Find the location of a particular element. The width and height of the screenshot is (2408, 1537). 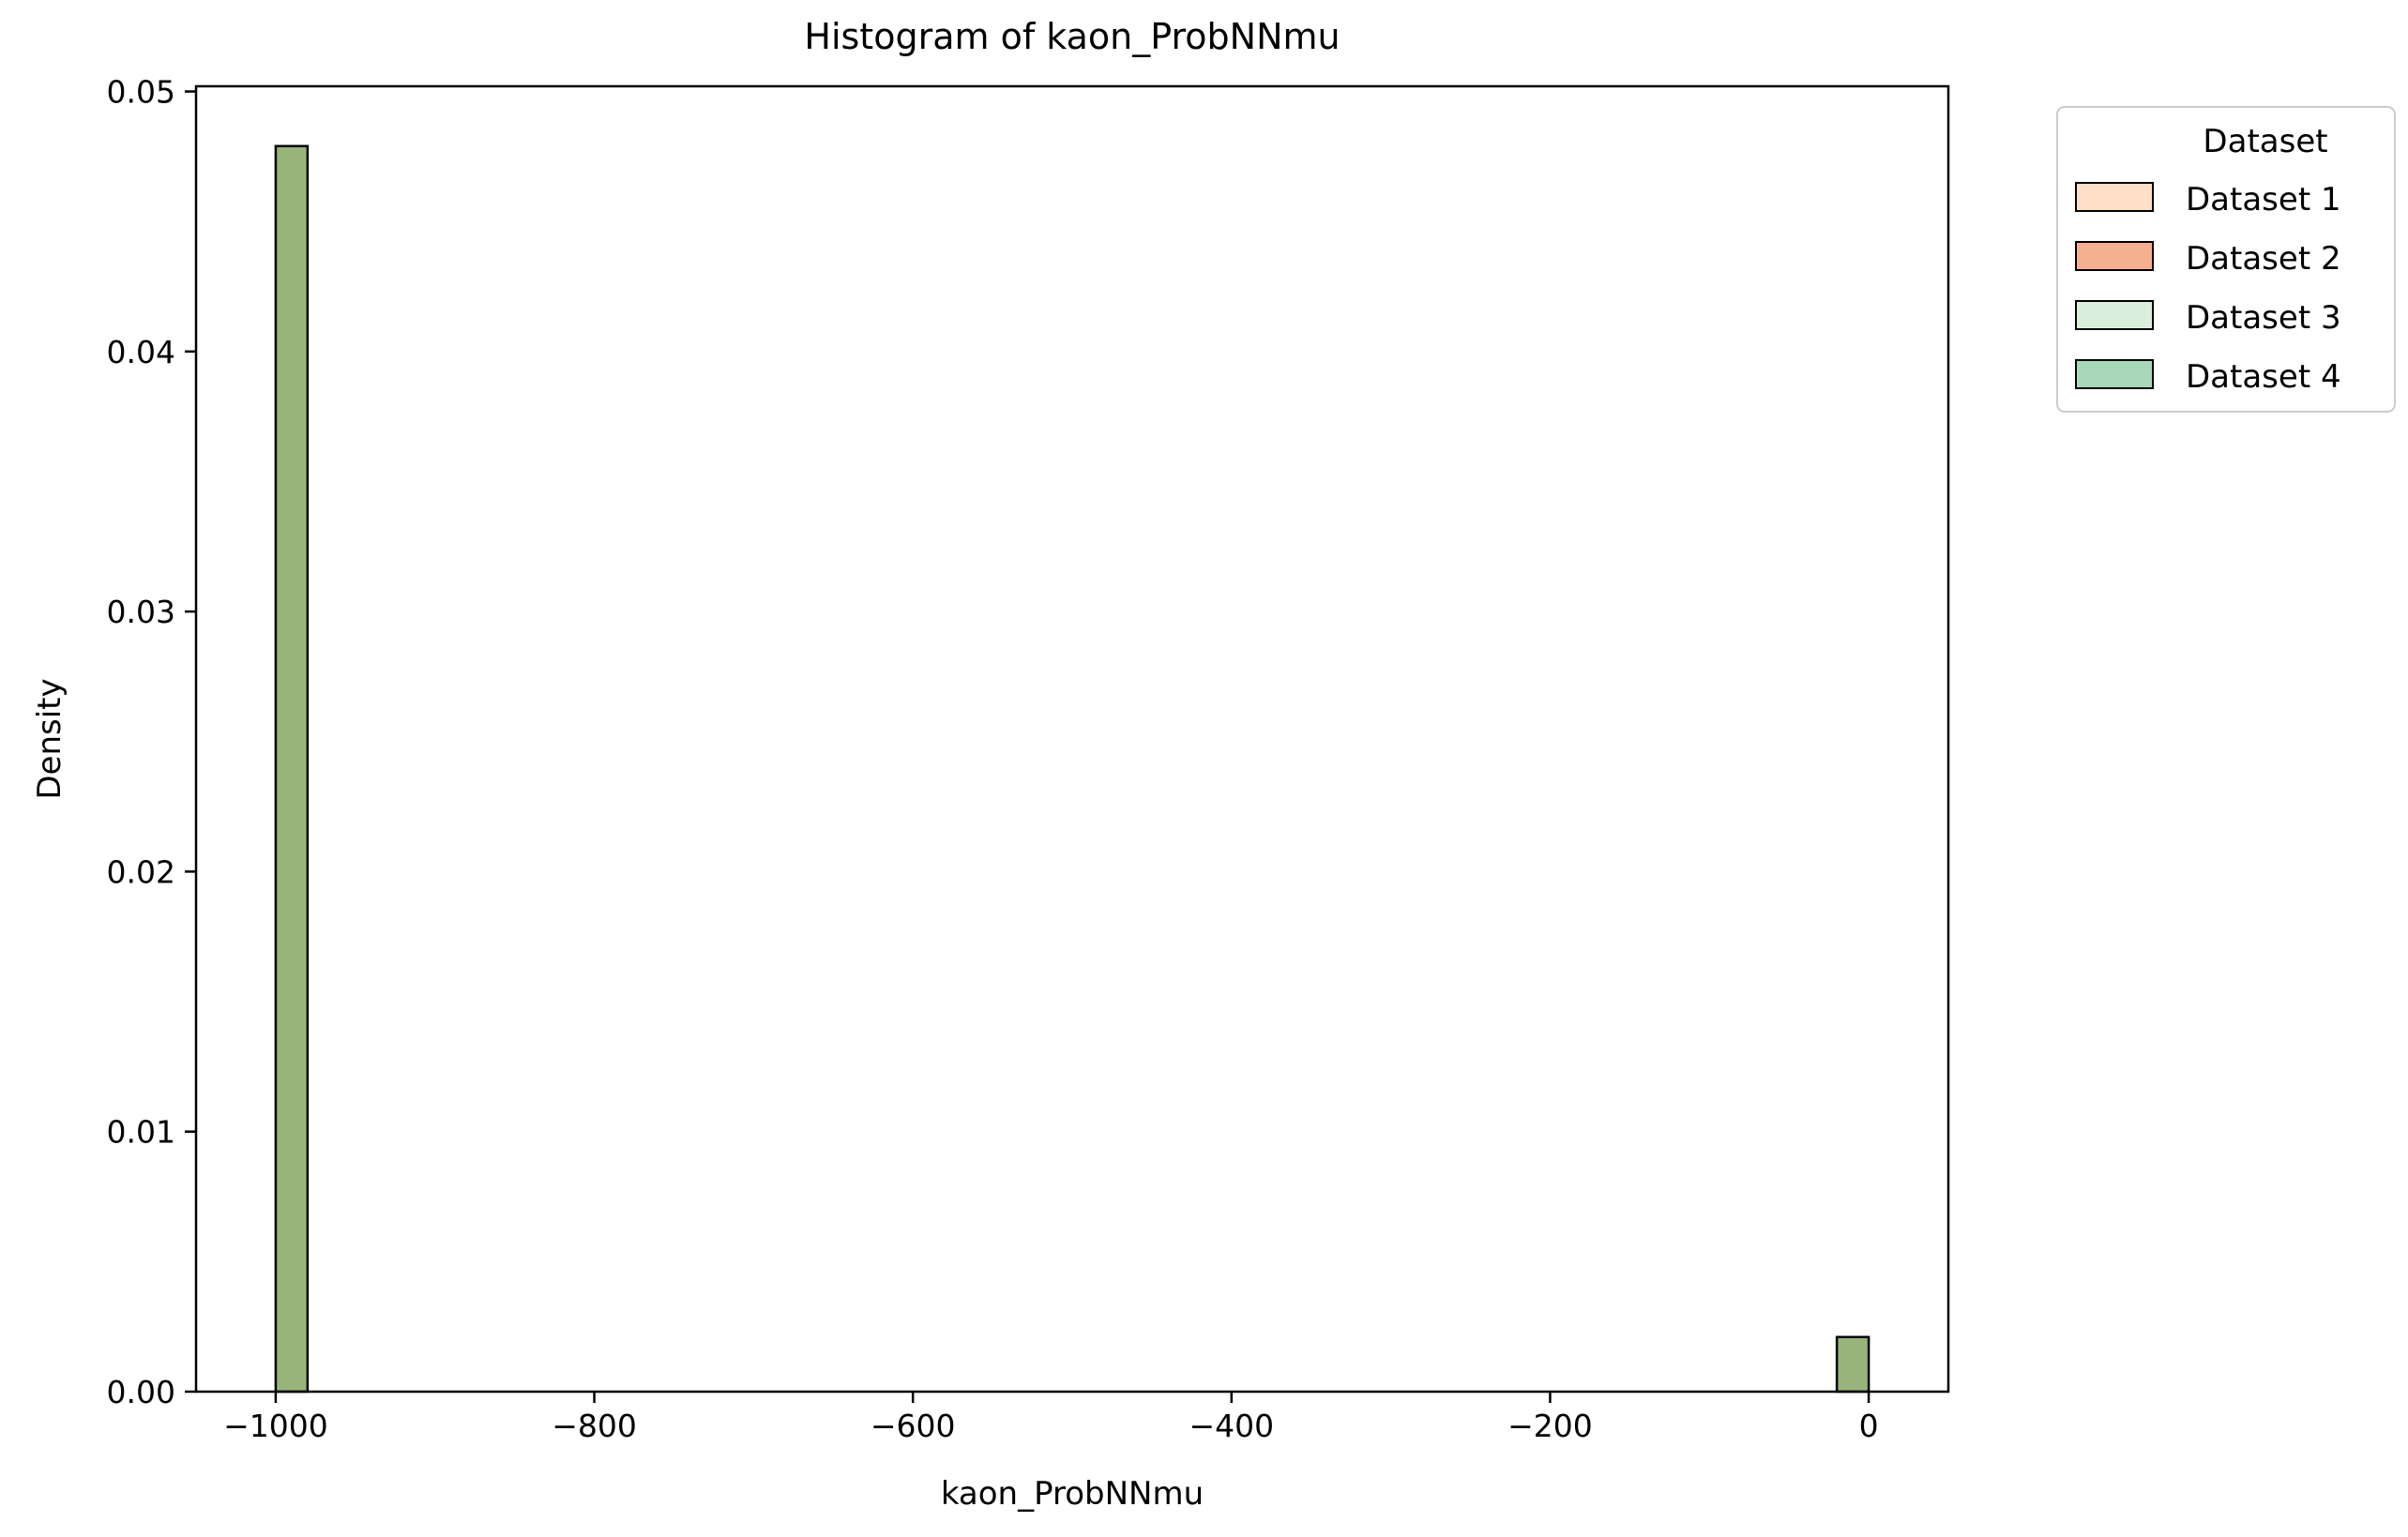

x-tick-label: −1000 is located at coordinates (276, 1426).